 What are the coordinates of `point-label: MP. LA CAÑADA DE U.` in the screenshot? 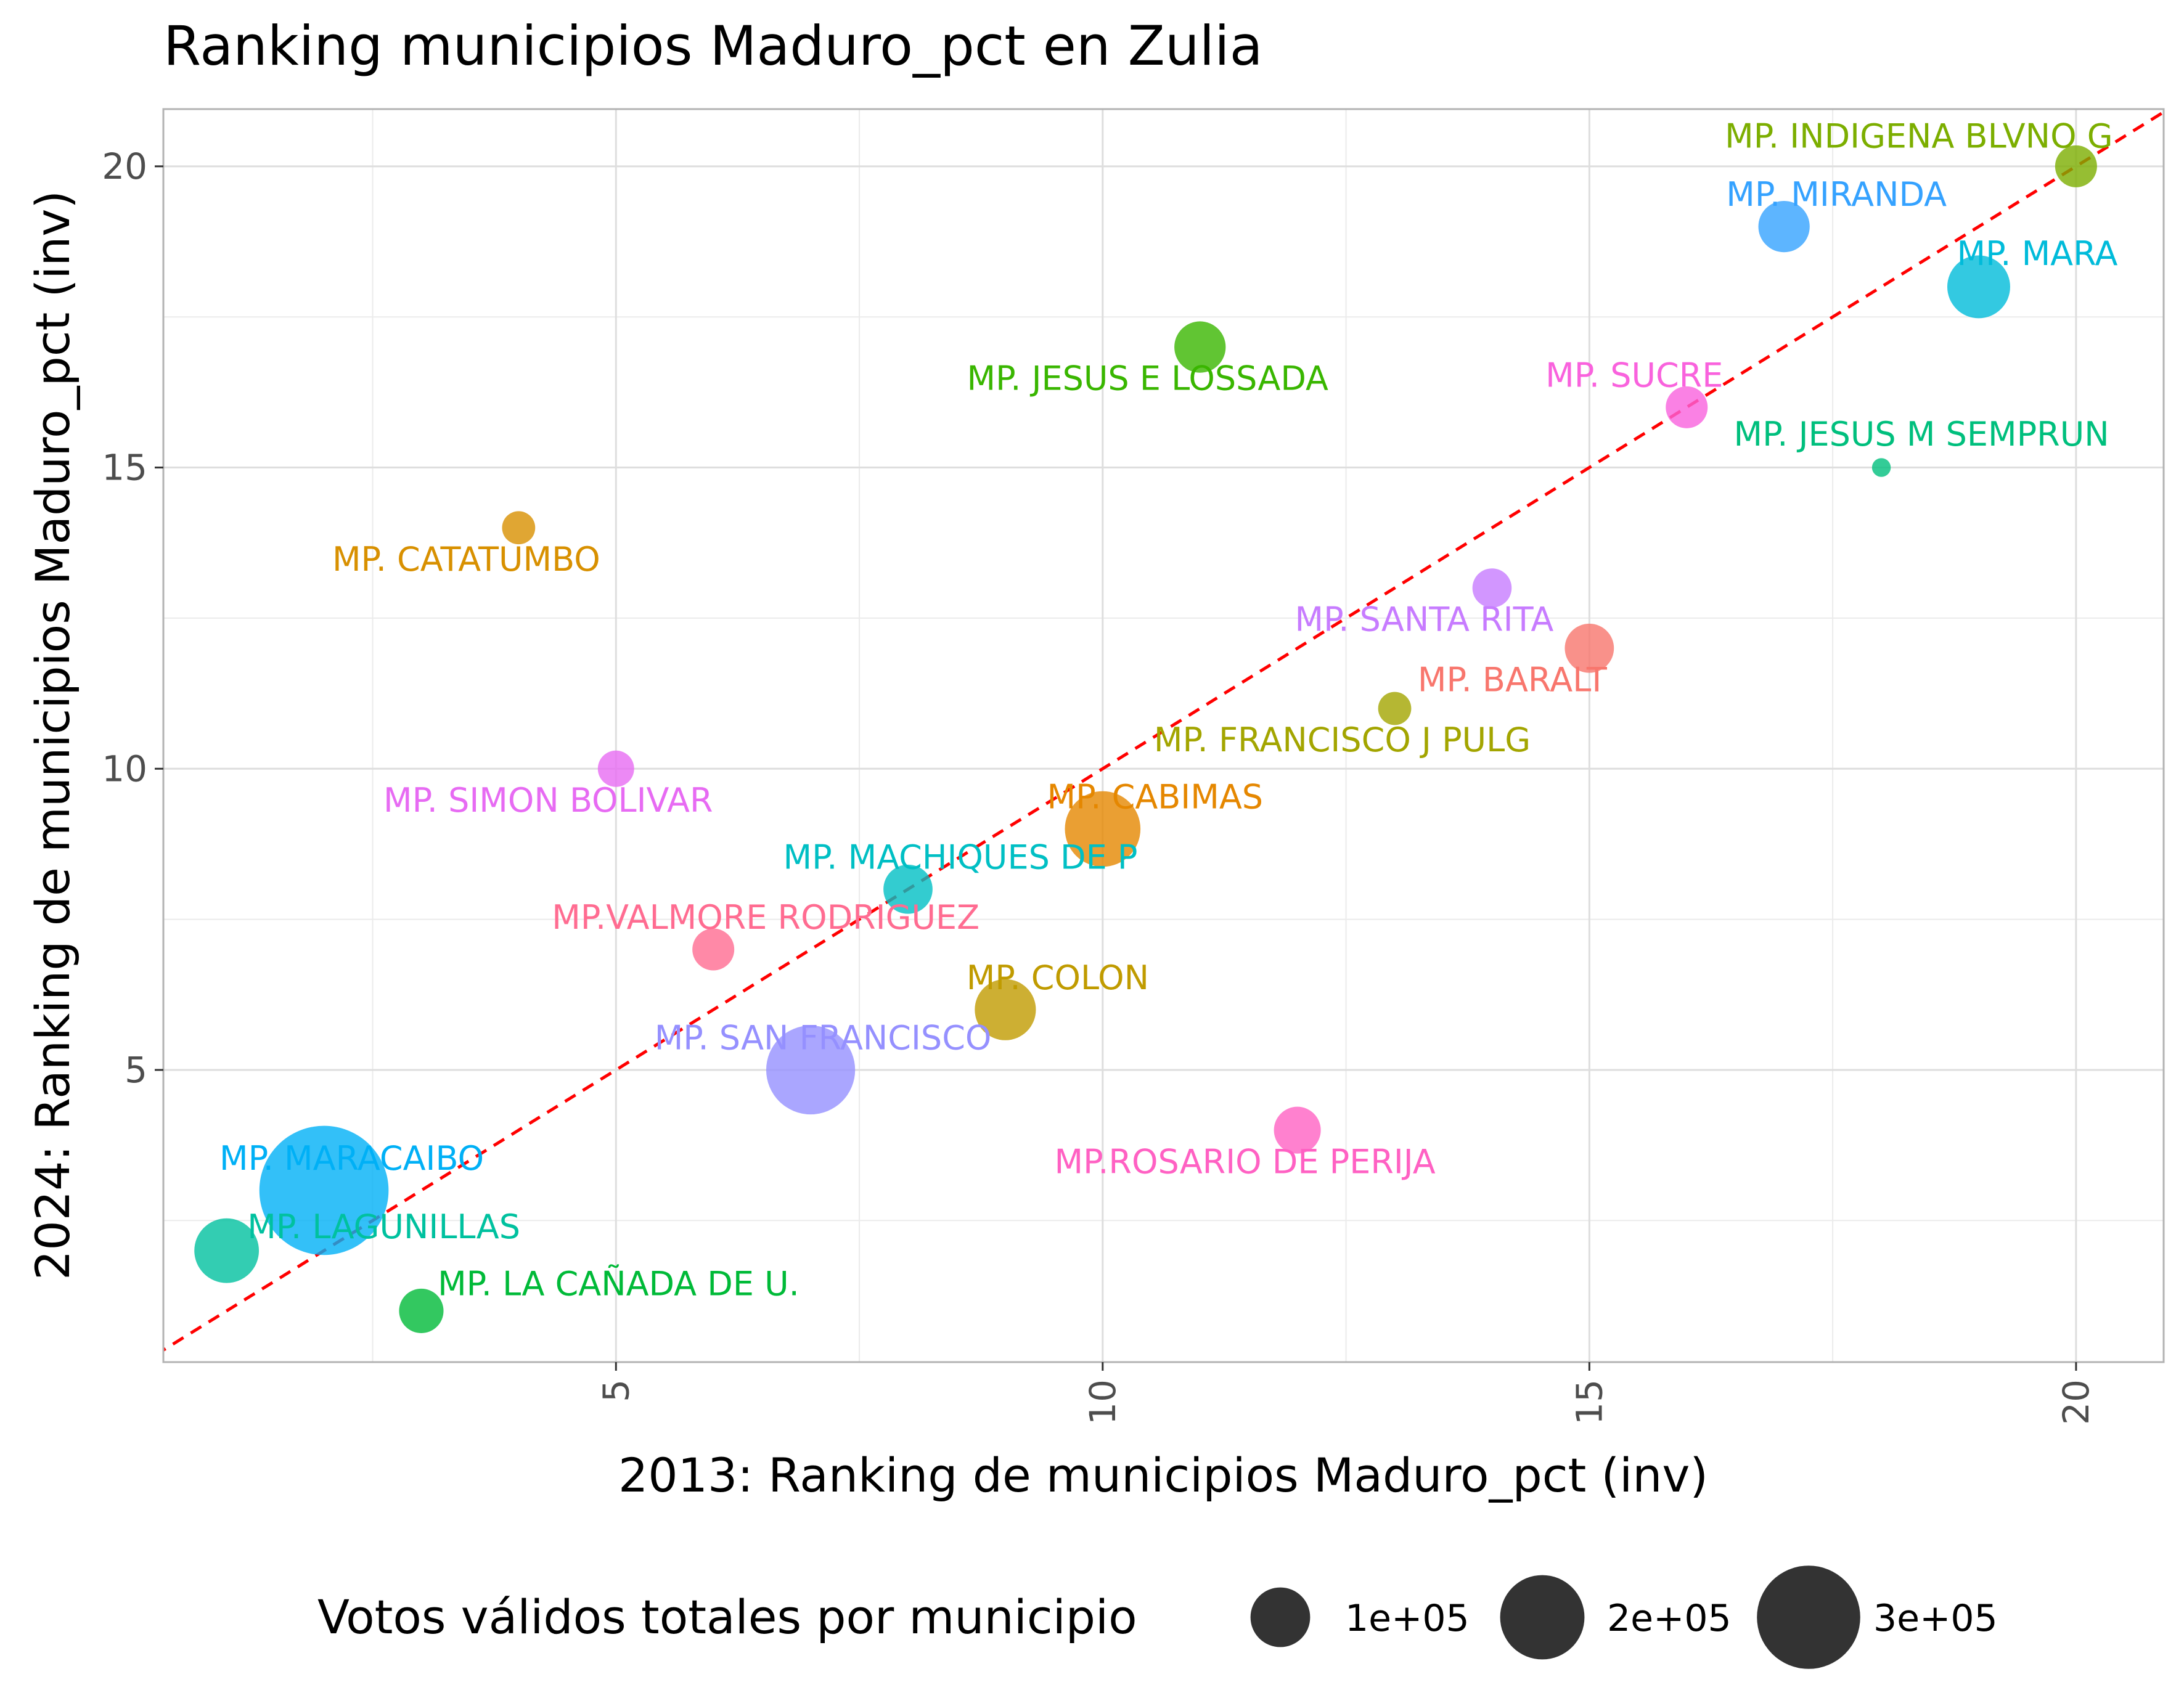 It's located at (619, 1284).